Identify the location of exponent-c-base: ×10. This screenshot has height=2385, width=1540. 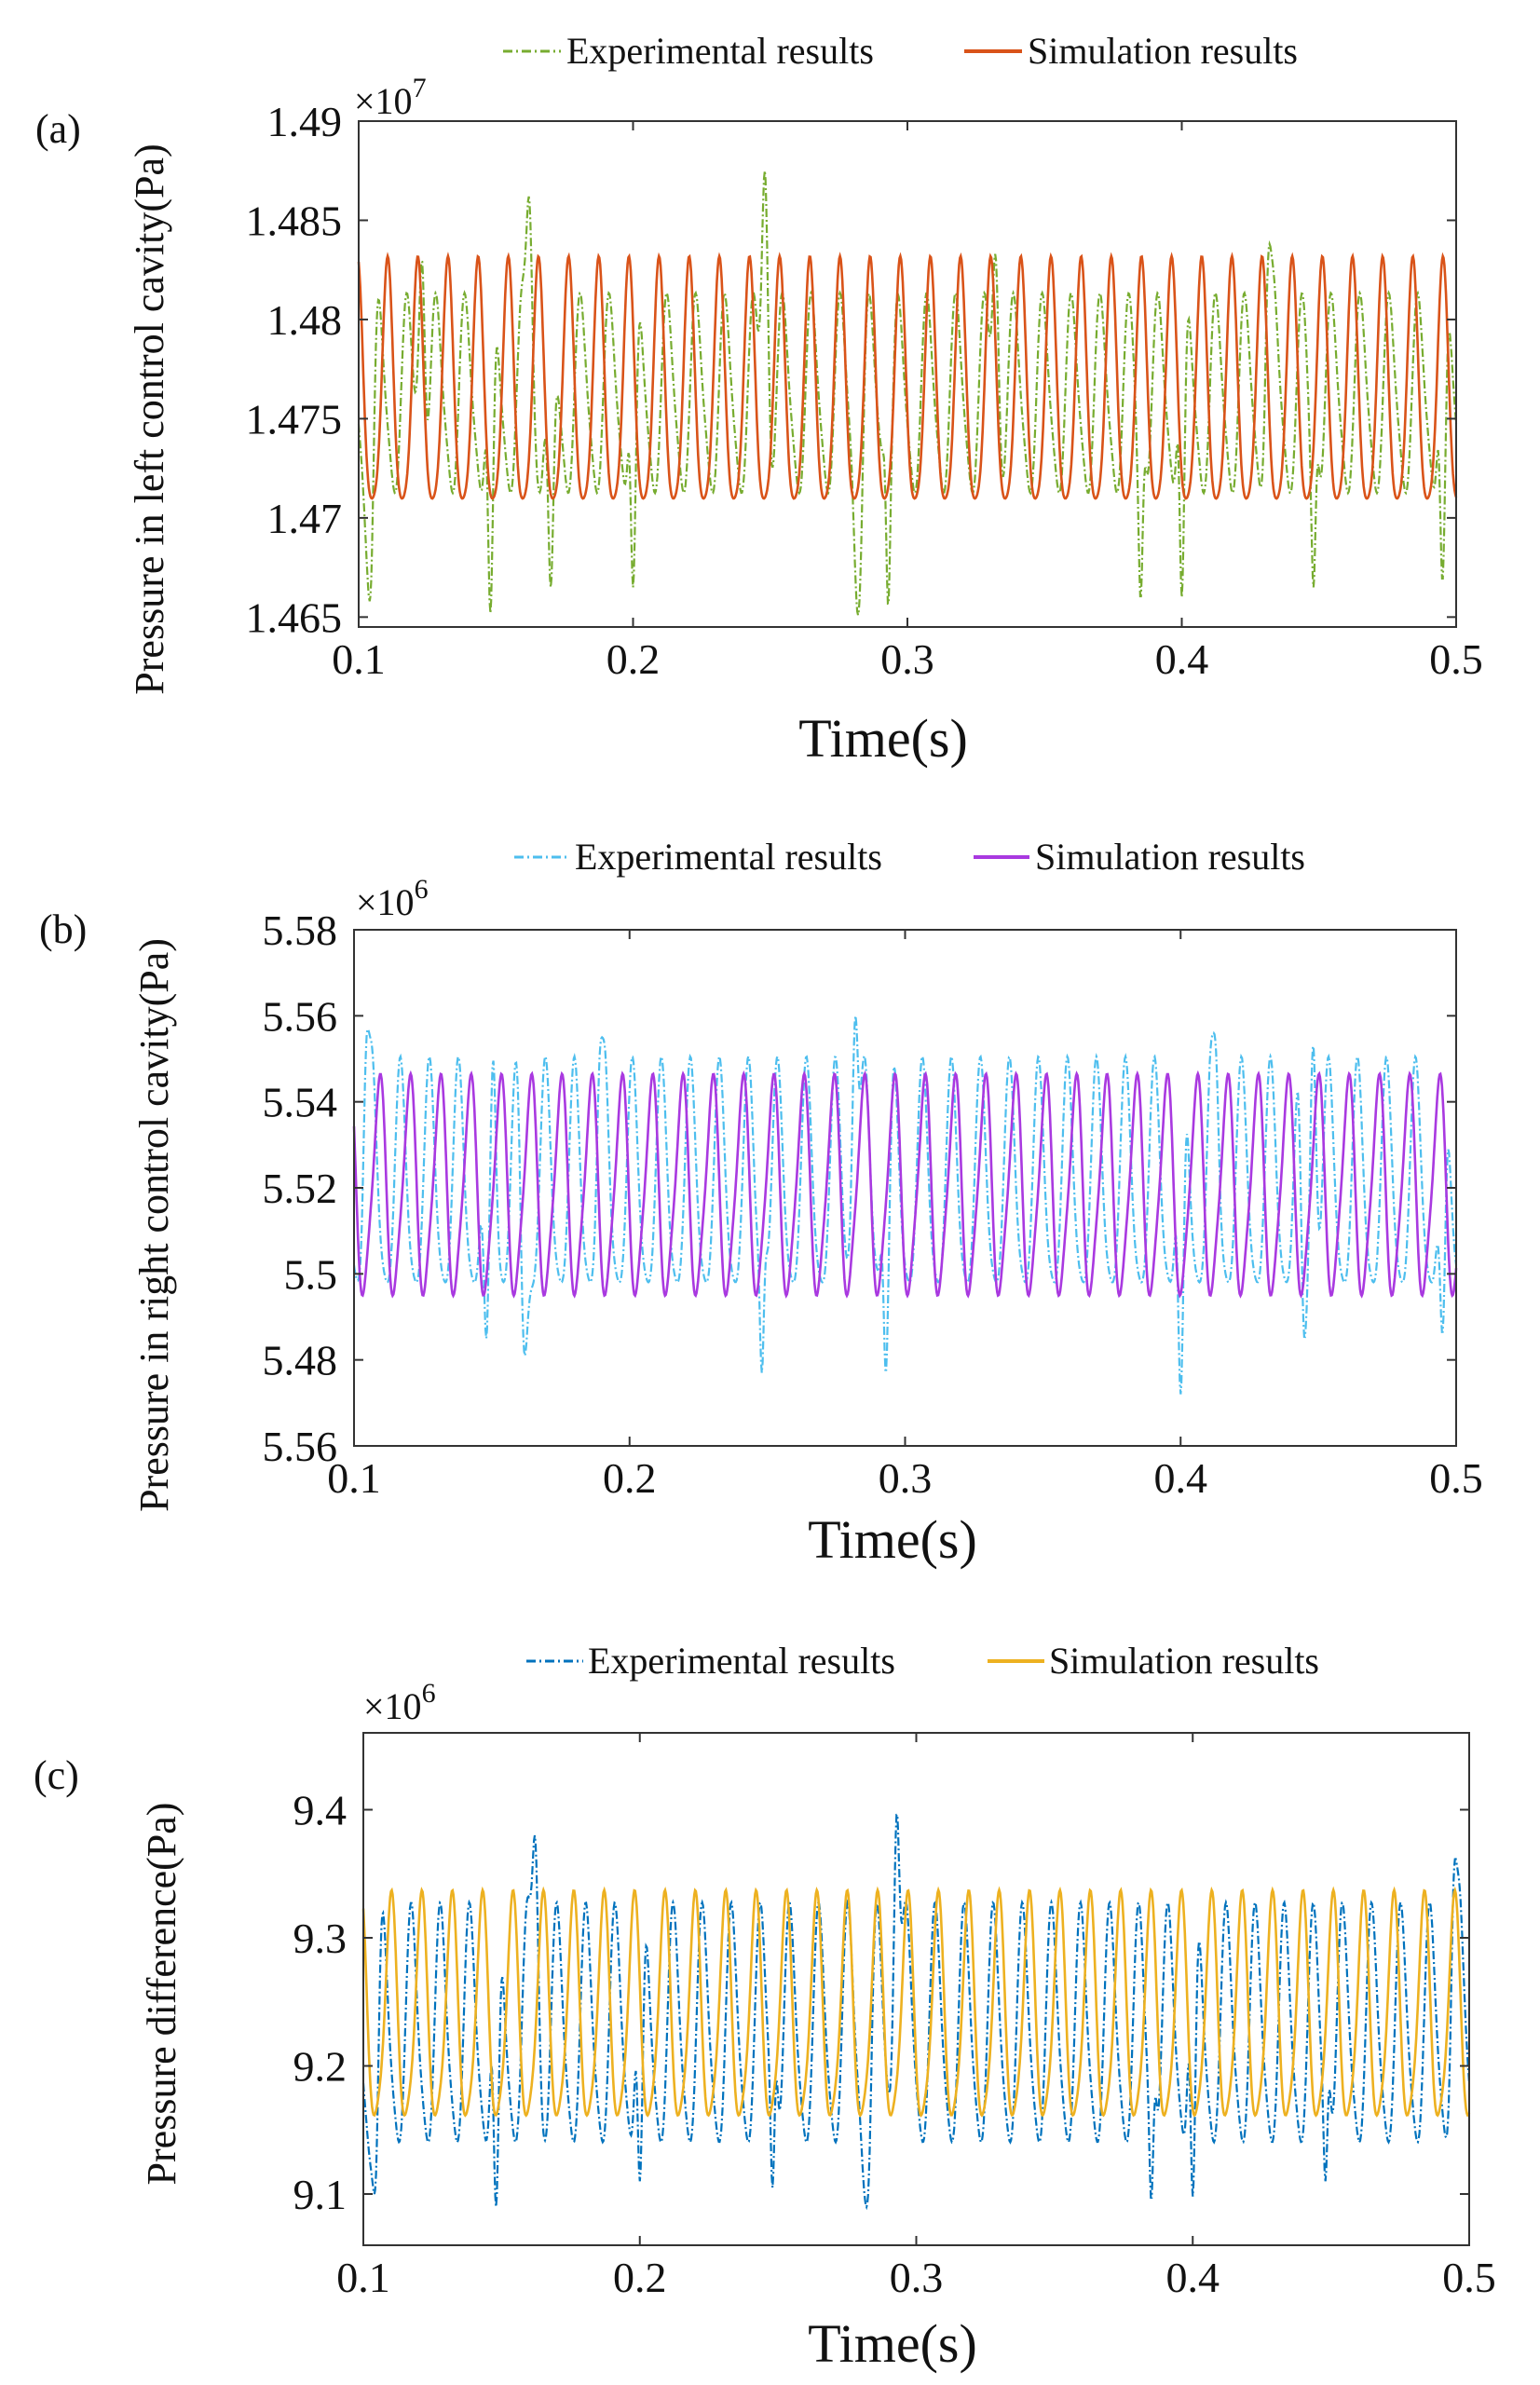
(392, 1706).